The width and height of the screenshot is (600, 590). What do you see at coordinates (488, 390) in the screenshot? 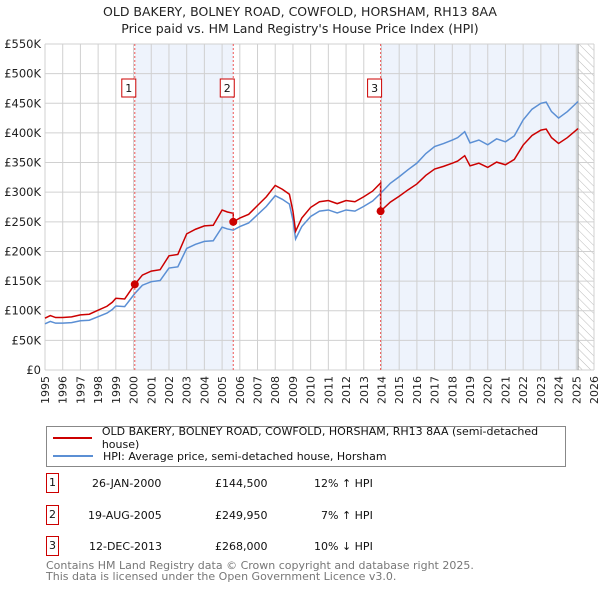
I see `x-tick-label: 2020` at bounding box center [488, 390].